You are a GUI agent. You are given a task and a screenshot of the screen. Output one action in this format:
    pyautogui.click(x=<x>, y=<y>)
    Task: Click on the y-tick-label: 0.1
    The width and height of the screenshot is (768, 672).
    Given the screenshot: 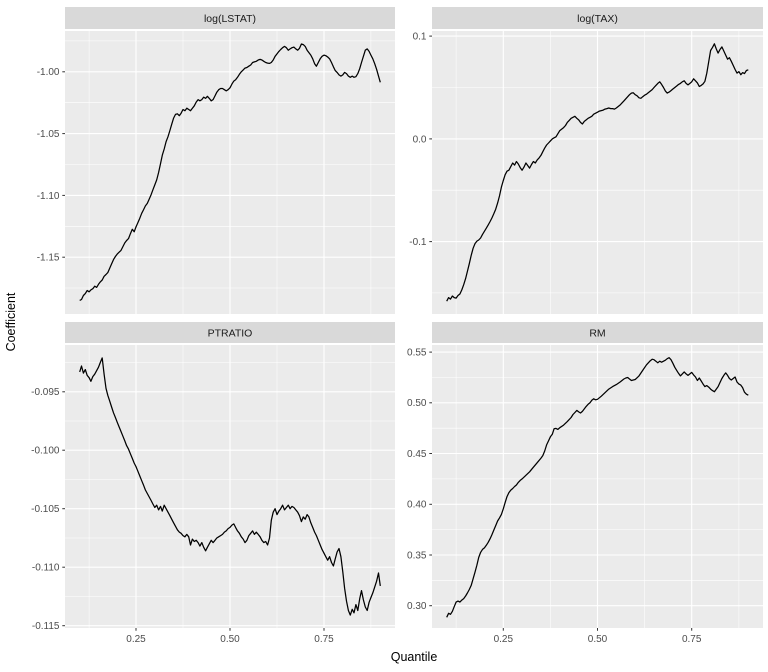 What is the action you would take?
    pyautogui.click(x=420, y=37)
    